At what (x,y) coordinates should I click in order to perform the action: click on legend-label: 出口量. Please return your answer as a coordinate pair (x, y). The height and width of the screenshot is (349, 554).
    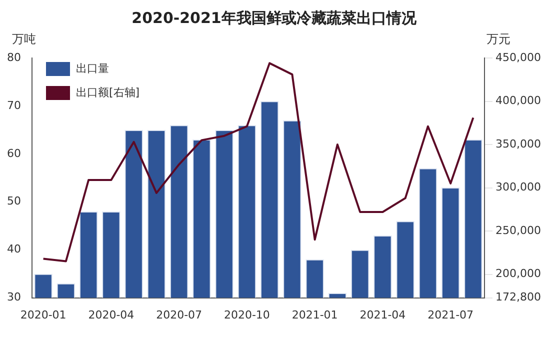
    Looking at the image, I should click on (92, 68).